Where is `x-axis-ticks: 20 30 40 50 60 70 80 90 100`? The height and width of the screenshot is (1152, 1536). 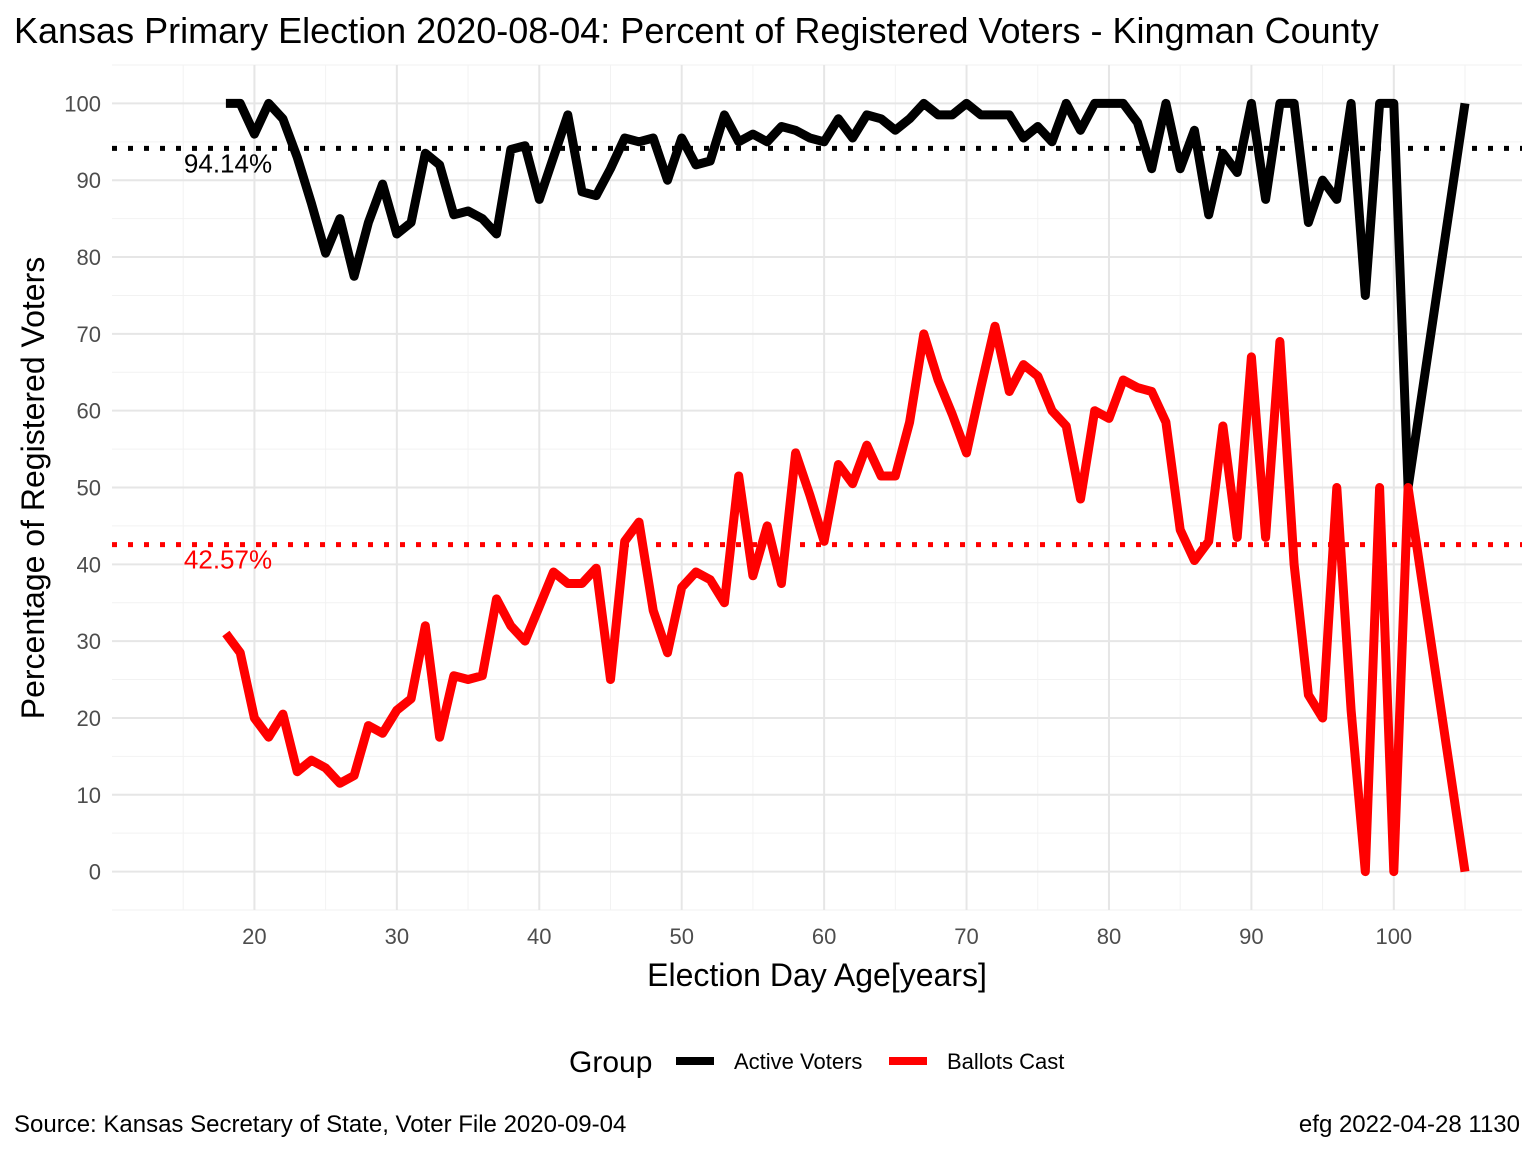
x-axis-ticks: 20 30 40 50 60 70 80 90 100 is located at coordinates (827, 936).